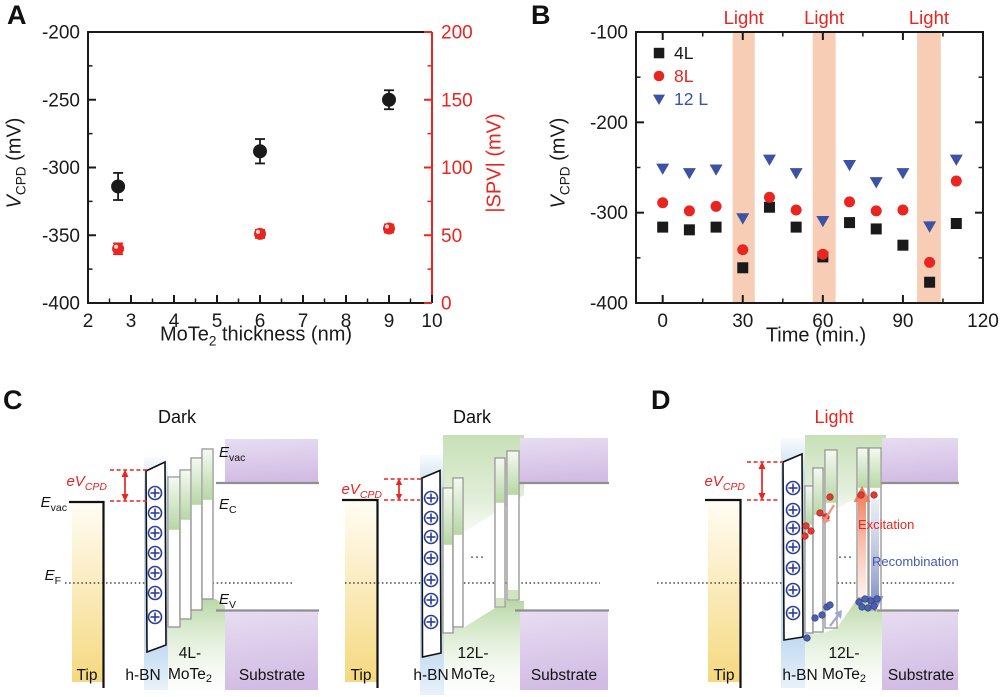  What do you see at coordinates (446, 304) in the screenshot?
I see `y-right-tick-label: 0` at bounding box center [446, 304].